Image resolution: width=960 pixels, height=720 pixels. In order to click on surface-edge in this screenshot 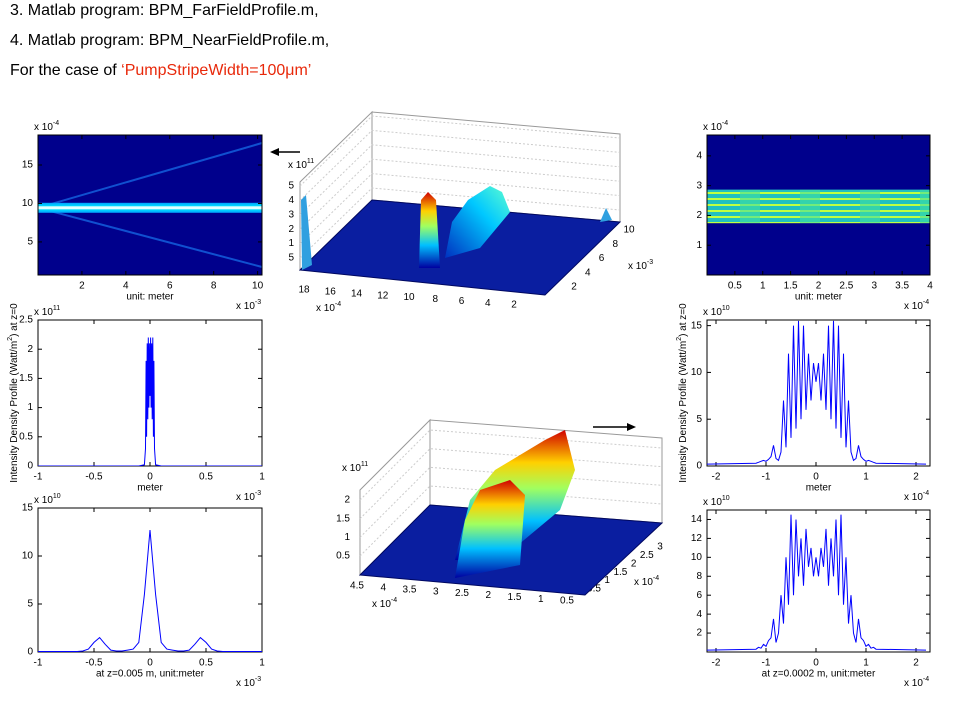, I will do `click(606, 215)`.